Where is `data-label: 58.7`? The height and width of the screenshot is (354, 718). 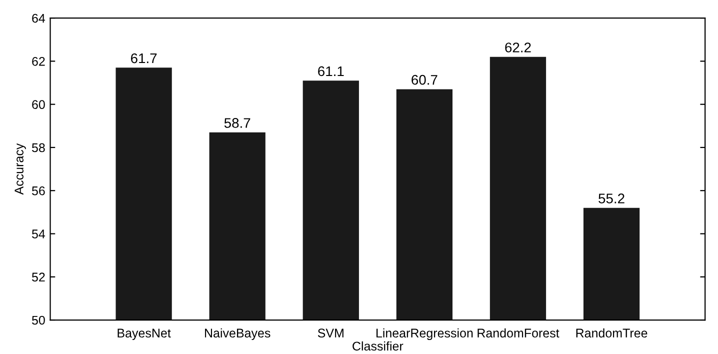
data-label: 58.7 is located at coordinates (237, 123).